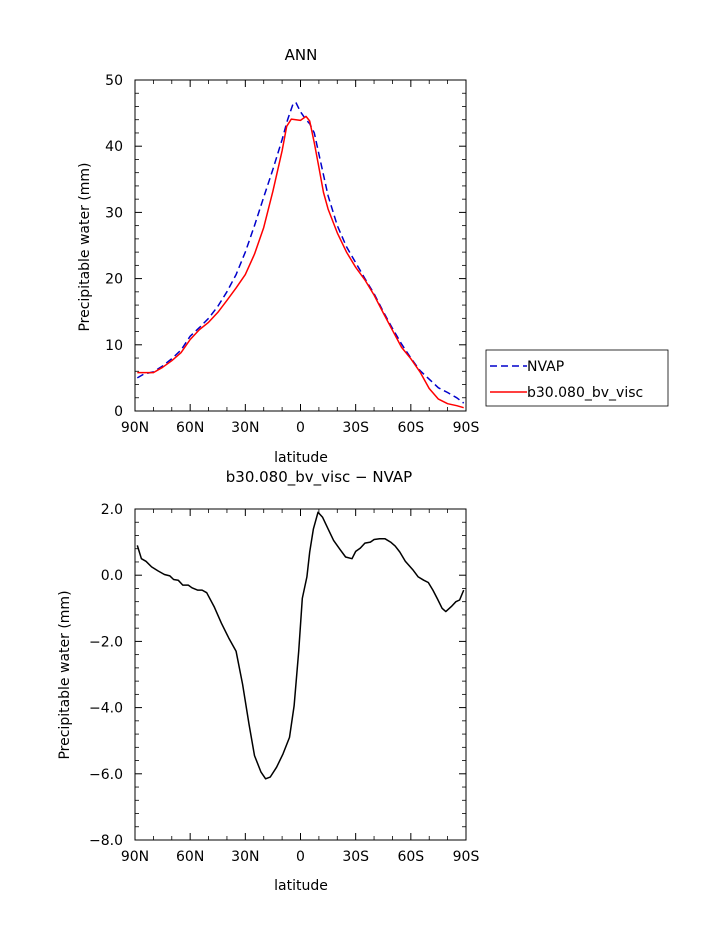 The image size is (723, 935). What do you see at coordinates (585, 393) in the screenshot?
I see `legend-label-model: b30.080_bv_visc` at bounding box center [585, 393].